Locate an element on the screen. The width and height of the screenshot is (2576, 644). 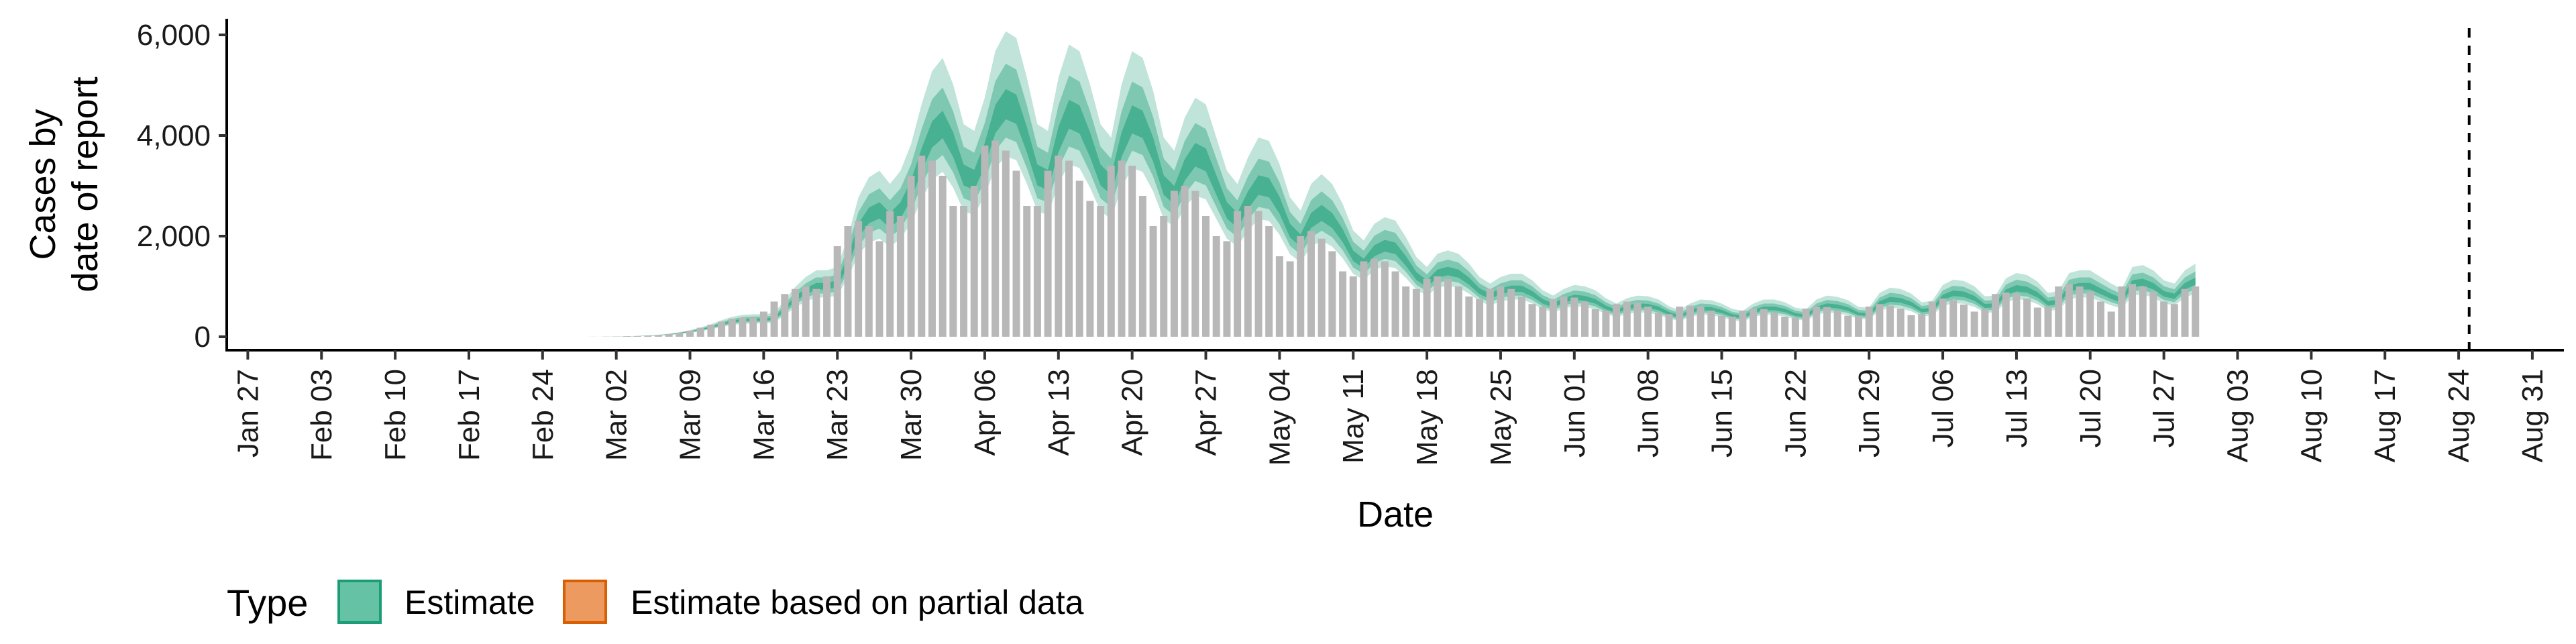
y-axis-ticks: 0 2,000 4,000 6,000 is located at coordinates (182, 186).